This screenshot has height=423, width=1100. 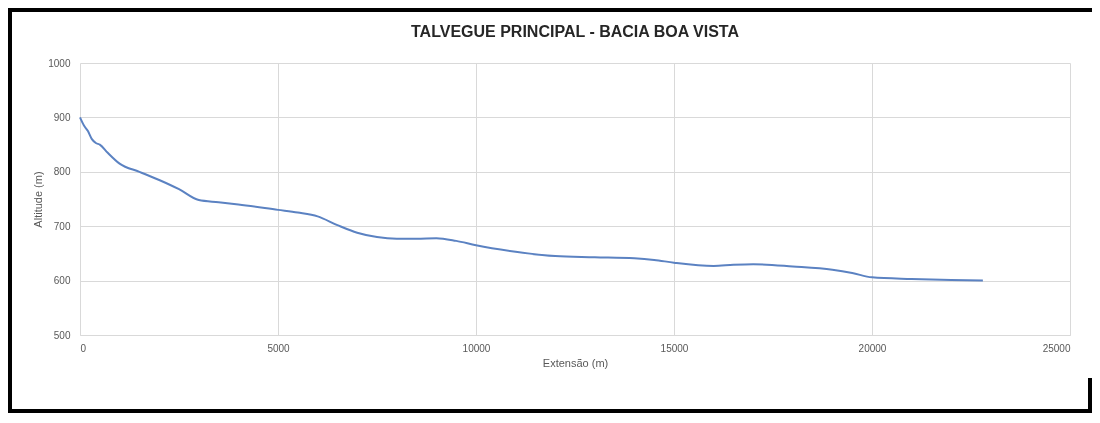 What do you see at coordinates (575, 31) in the screenshot?
I see `chart-title: TALVEGUE PRINCIPAL - BACIA BOA VISTA` at bounding box center [575, 31].